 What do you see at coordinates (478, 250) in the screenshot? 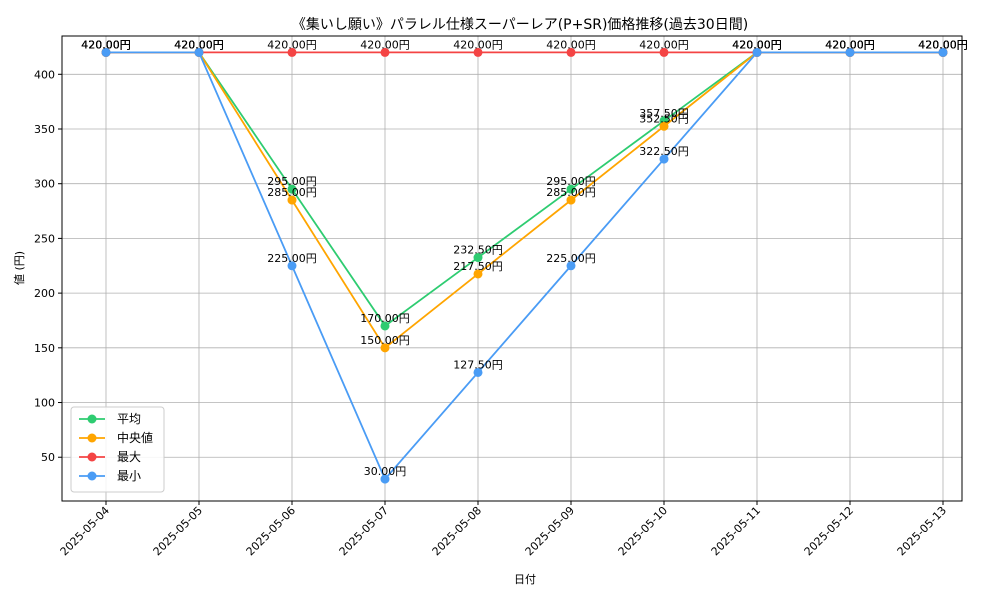
I see `data-label: 232.50円` at bounding box center [478, 250].